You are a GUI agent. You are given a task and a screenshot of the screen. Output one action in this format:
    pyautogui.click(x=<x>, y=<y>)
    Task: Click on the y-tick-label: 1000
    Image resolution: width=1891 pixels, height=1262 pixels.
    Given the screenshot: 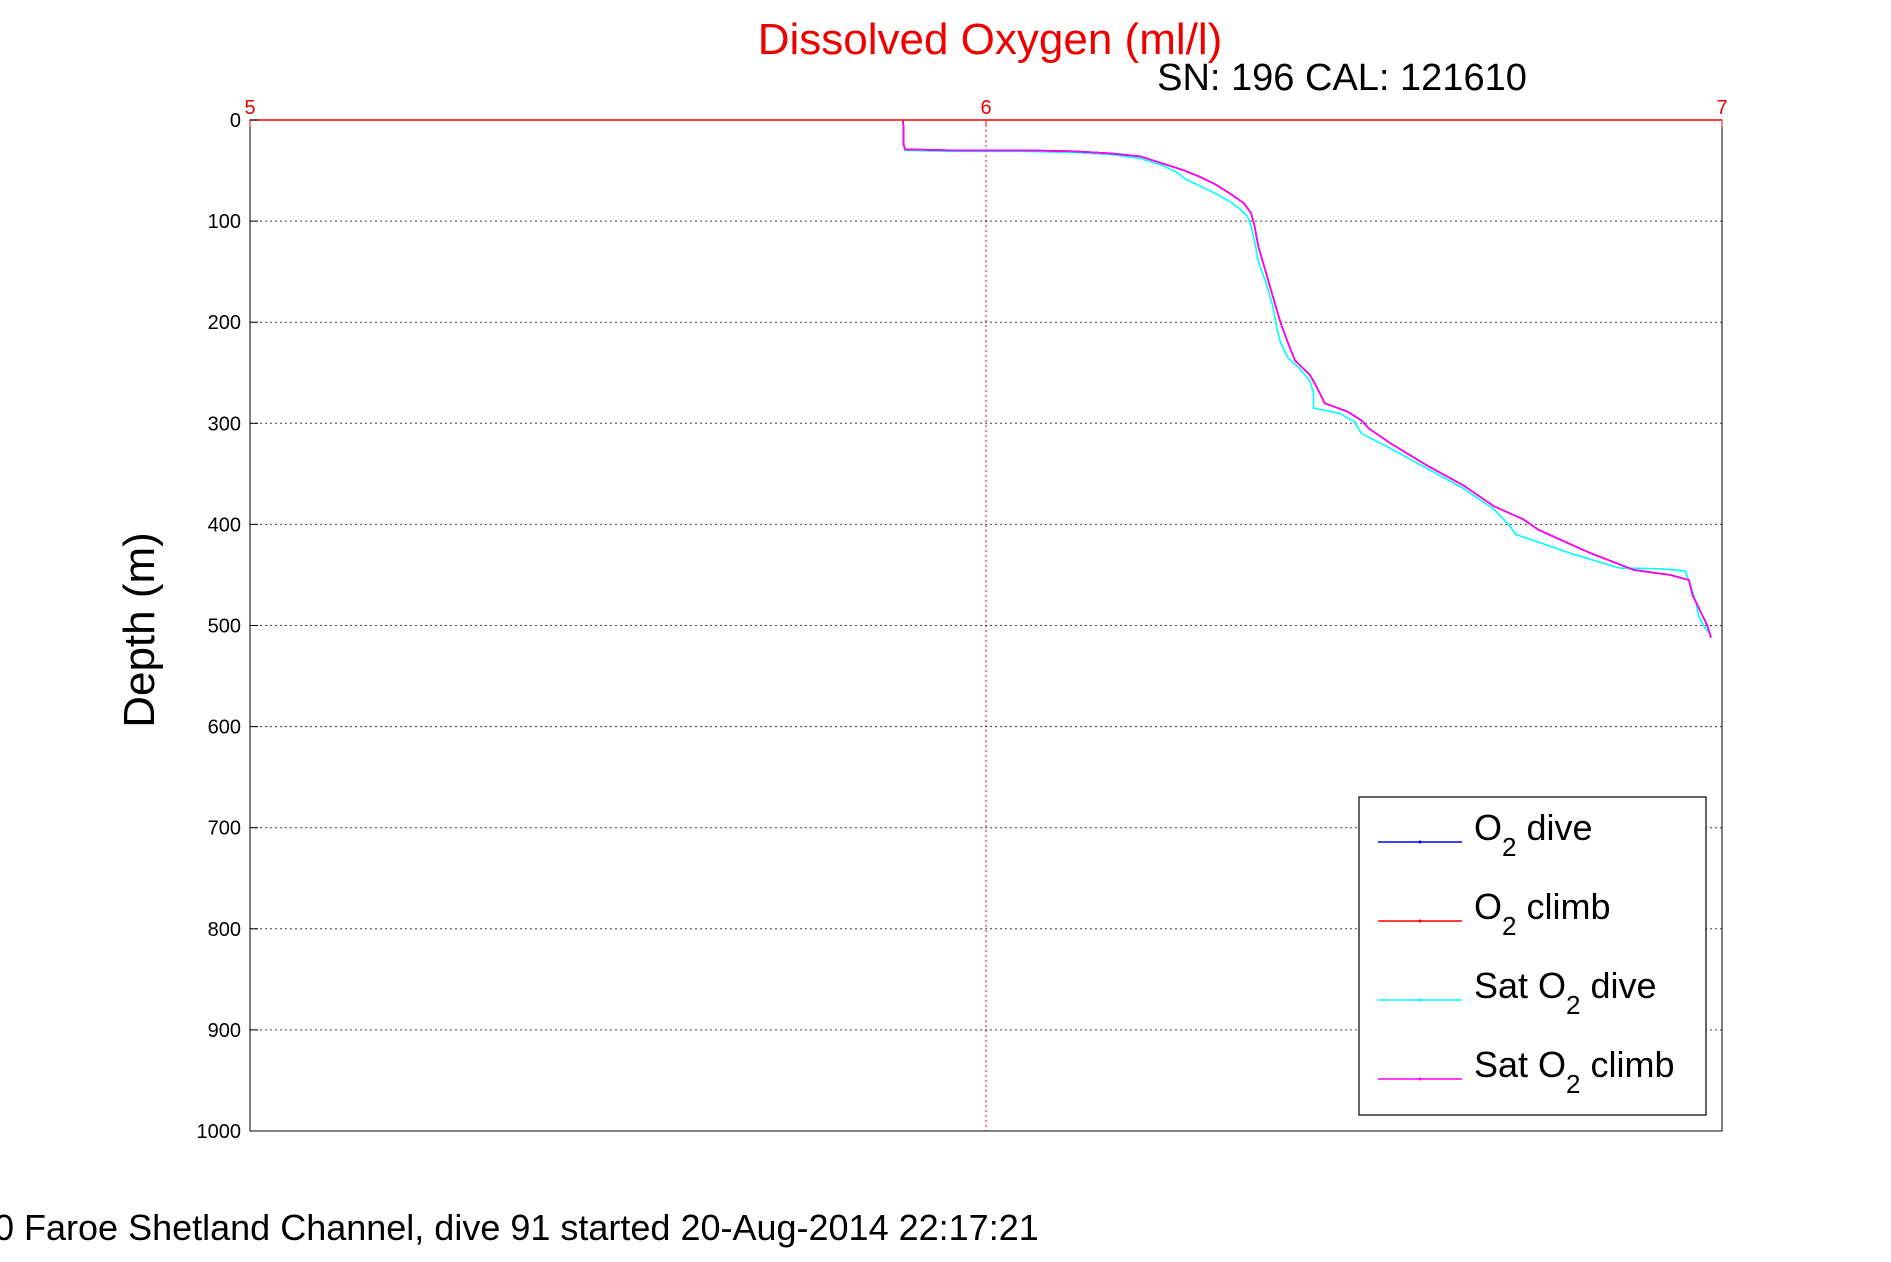 What is the action you would take?
    pyautogui.click(x=219, y=1132)
    